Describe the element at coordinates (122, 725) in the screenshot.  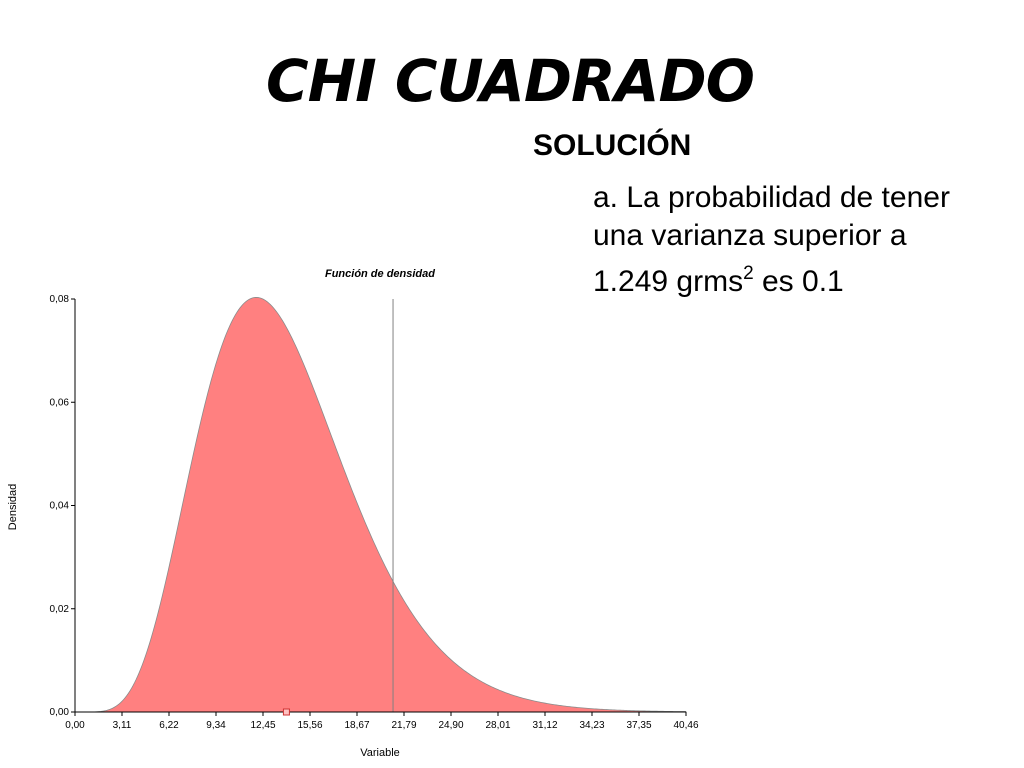
I see `x-tick-label: 3,11` at that location.